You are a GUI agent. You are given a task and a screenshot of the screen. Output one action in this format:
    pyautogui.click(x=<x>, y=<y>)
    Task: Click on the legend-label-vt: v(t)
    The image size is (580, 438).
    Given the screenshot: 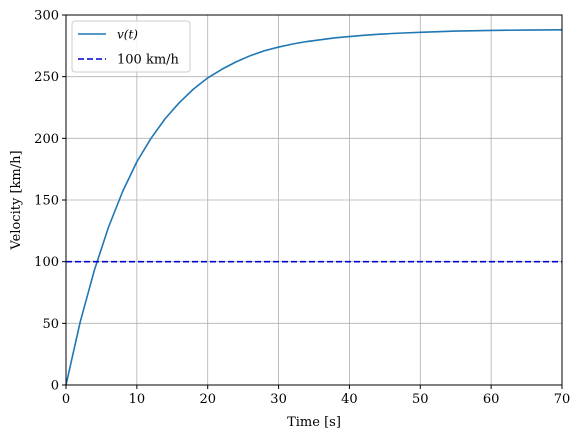 What is the action you would take?
    pyautogui.click(x=127, y=35)
    